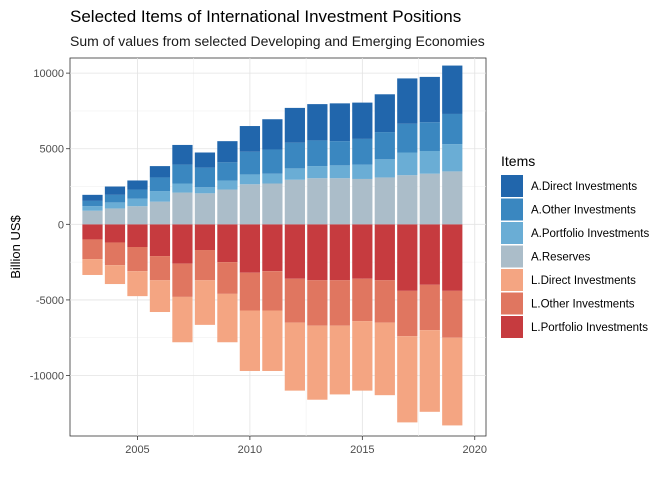 The width and height of the screenshot is (672, 480). What do you see at coordinates (227, 243) in the screenshot?
I see `bar-l-portfolio-investments-2009` at bounding box center [227, 243].